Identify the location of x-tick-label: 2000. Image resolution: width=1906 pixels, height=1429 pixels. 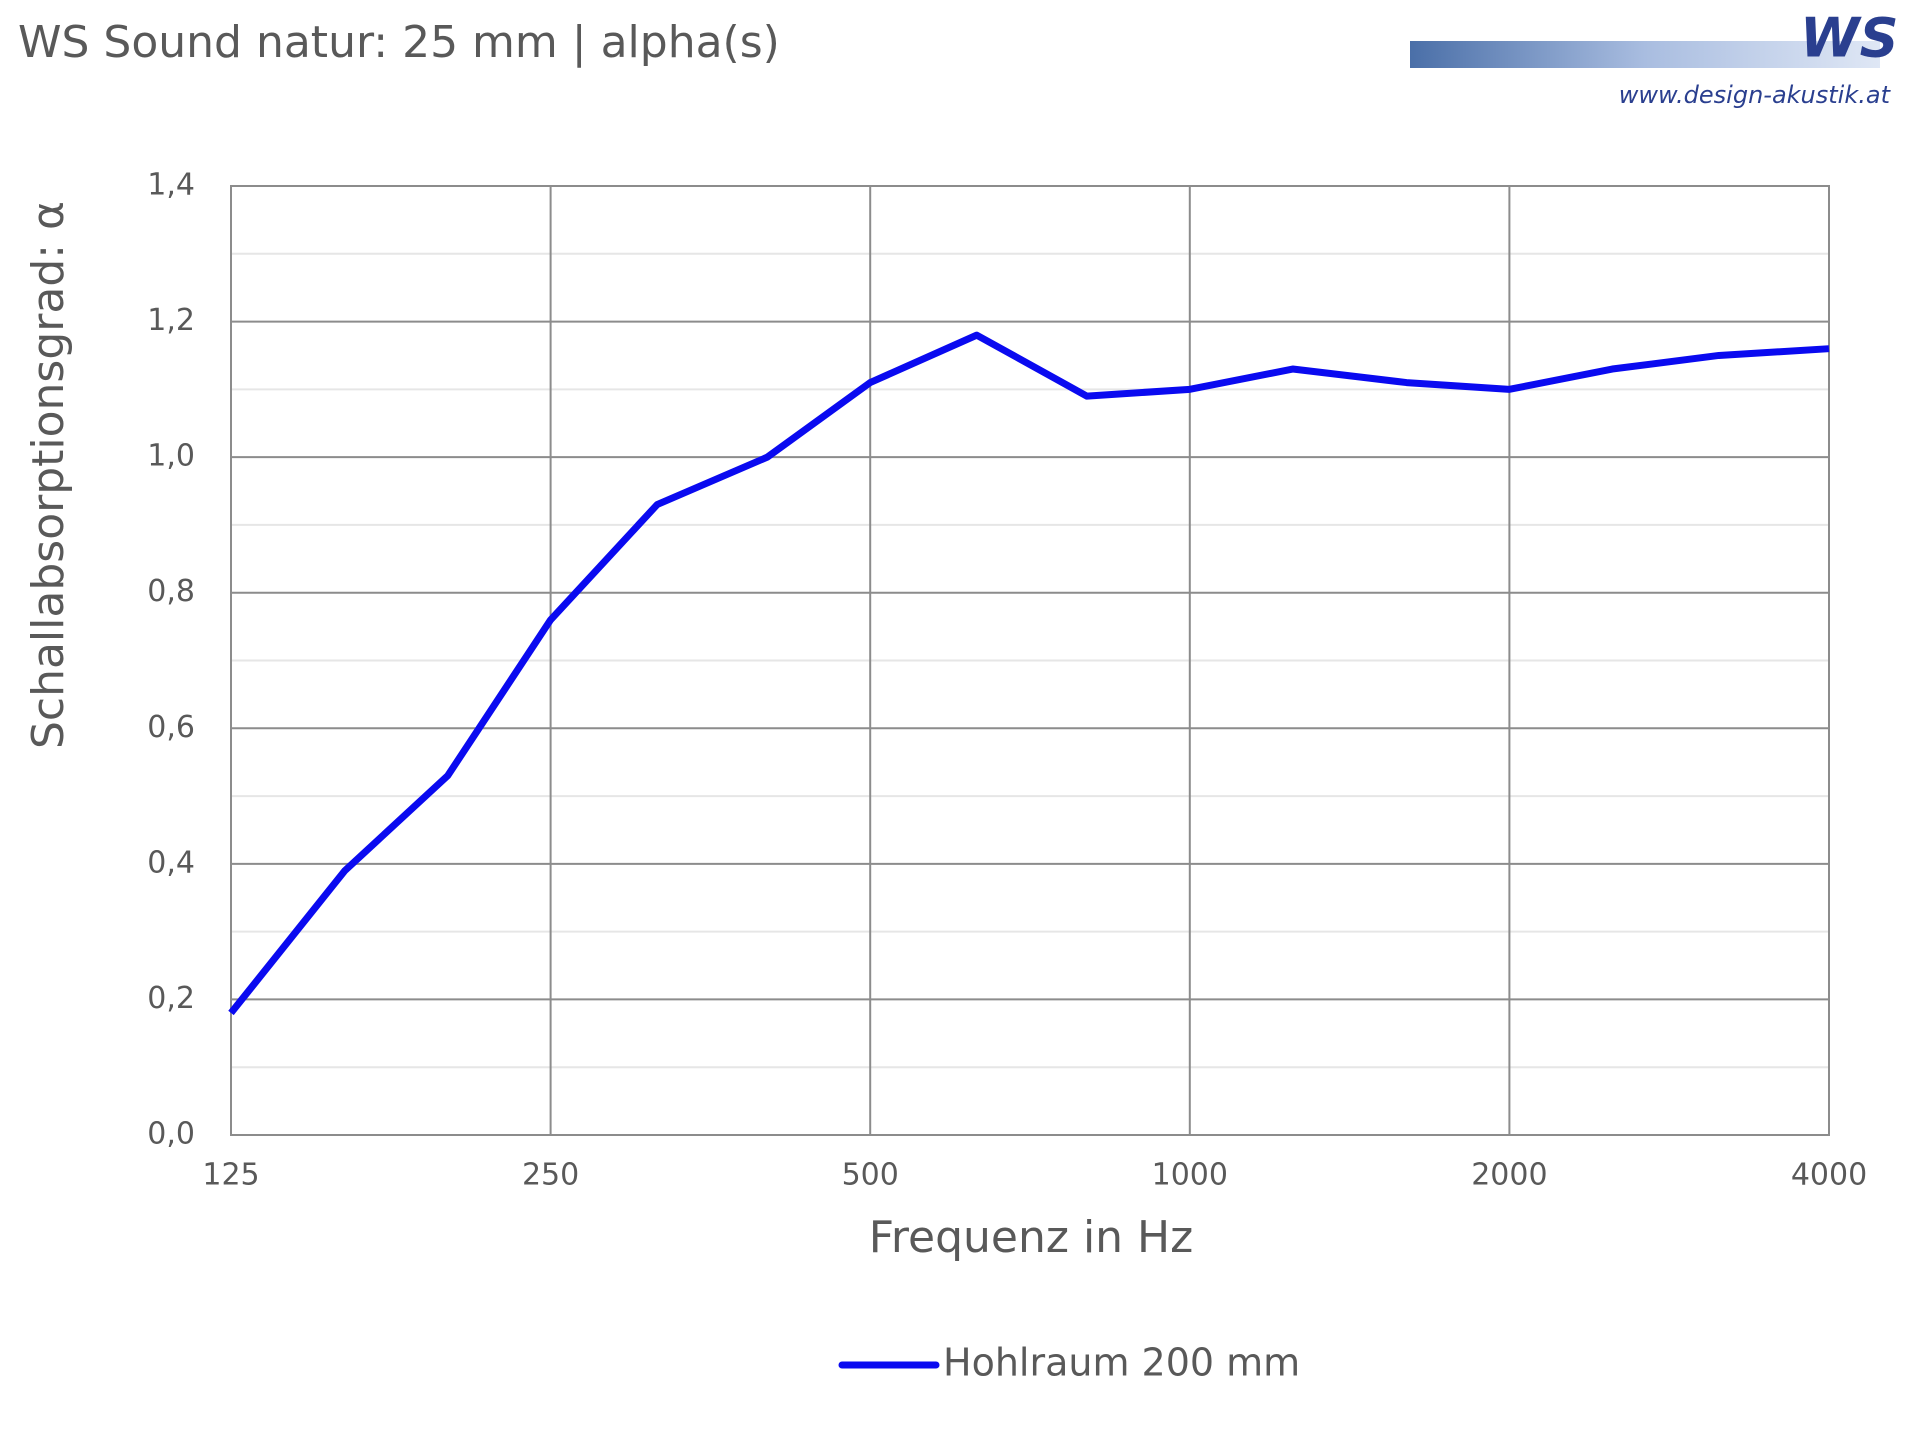
(1509, 1175).